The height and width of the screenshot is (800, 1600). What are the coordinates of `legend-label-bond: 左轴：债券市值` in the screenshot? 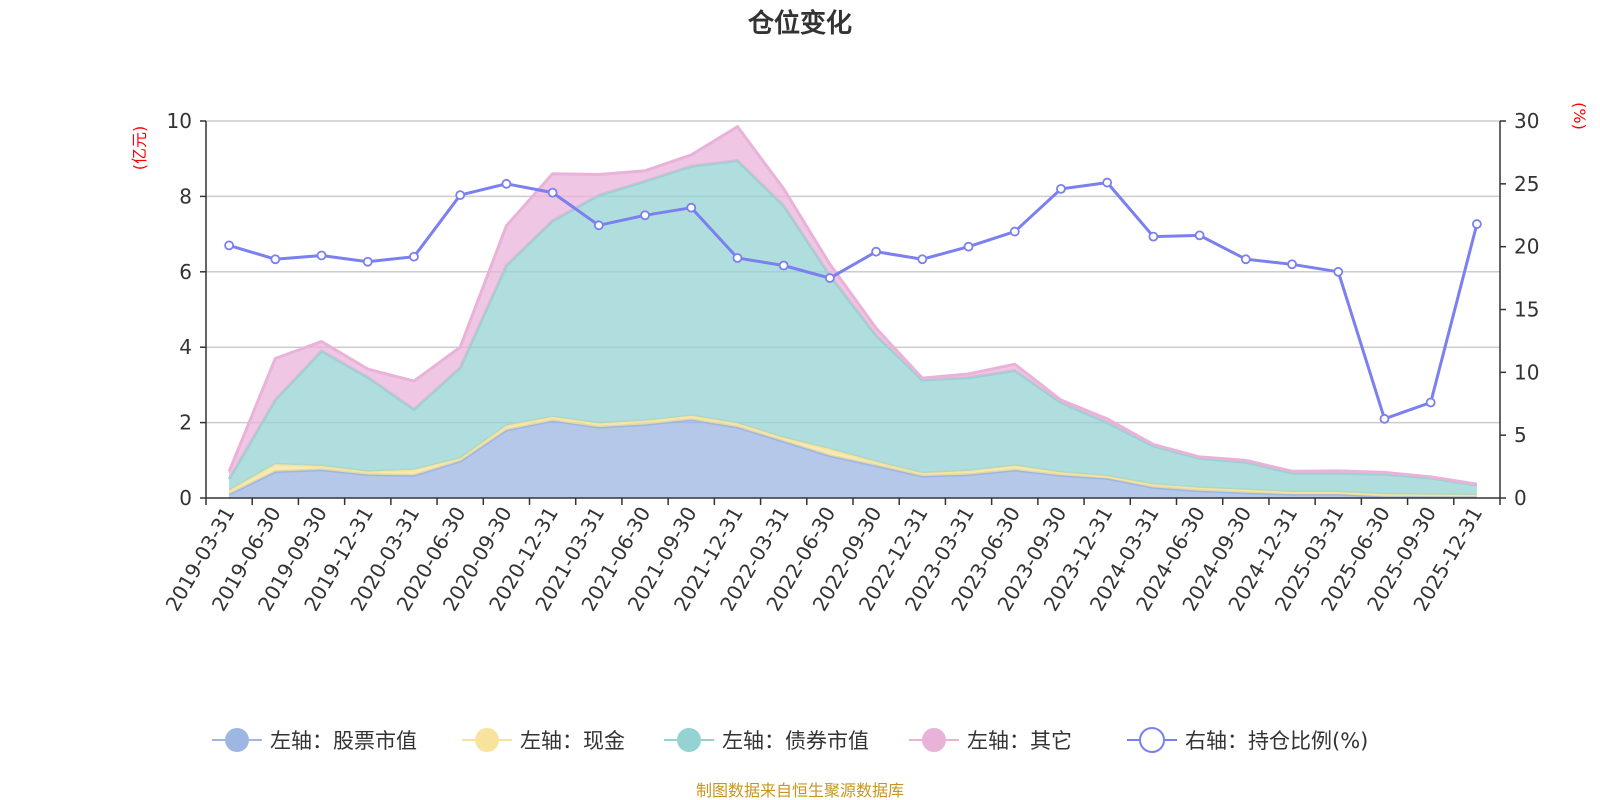 It's located at (795, 741).